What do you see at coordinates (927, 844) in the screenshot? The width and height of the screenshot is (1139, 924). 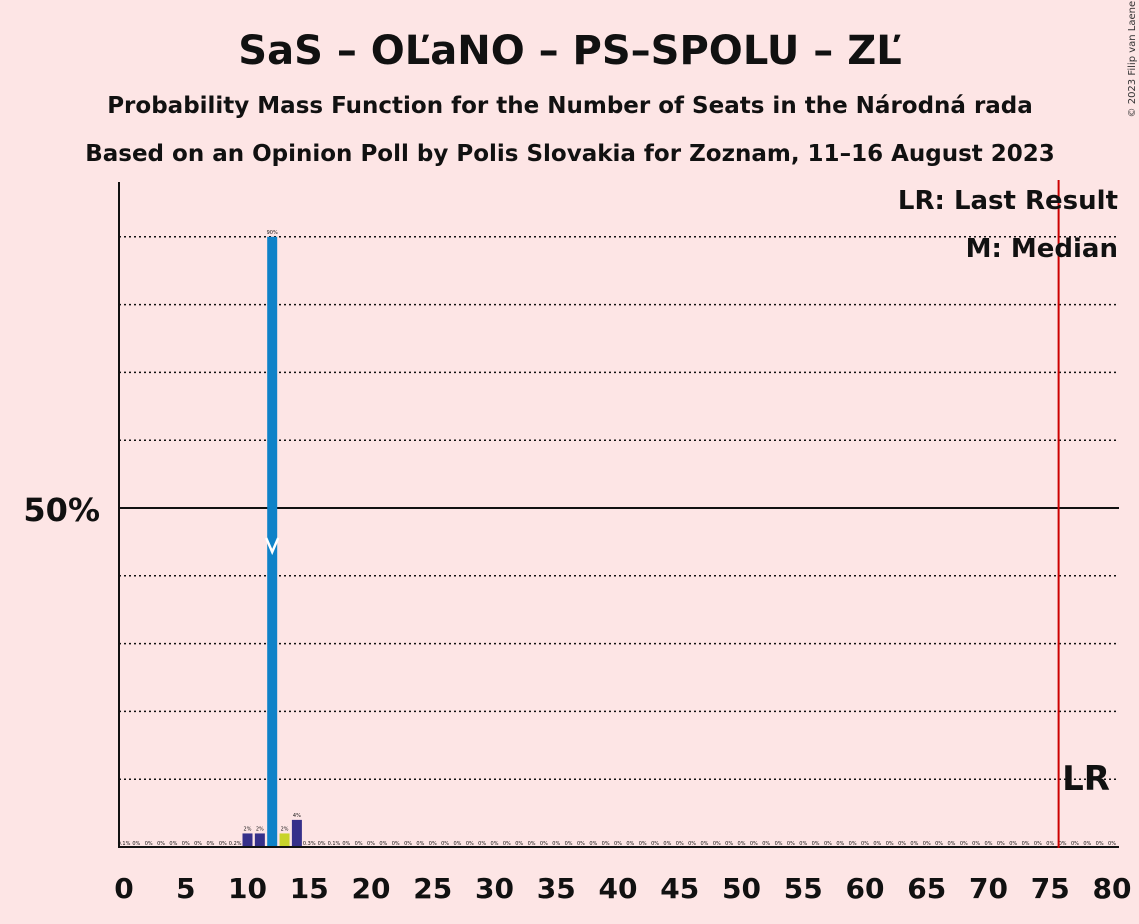 I see `value-label-65: 0%` at bounding box center [927, 844].